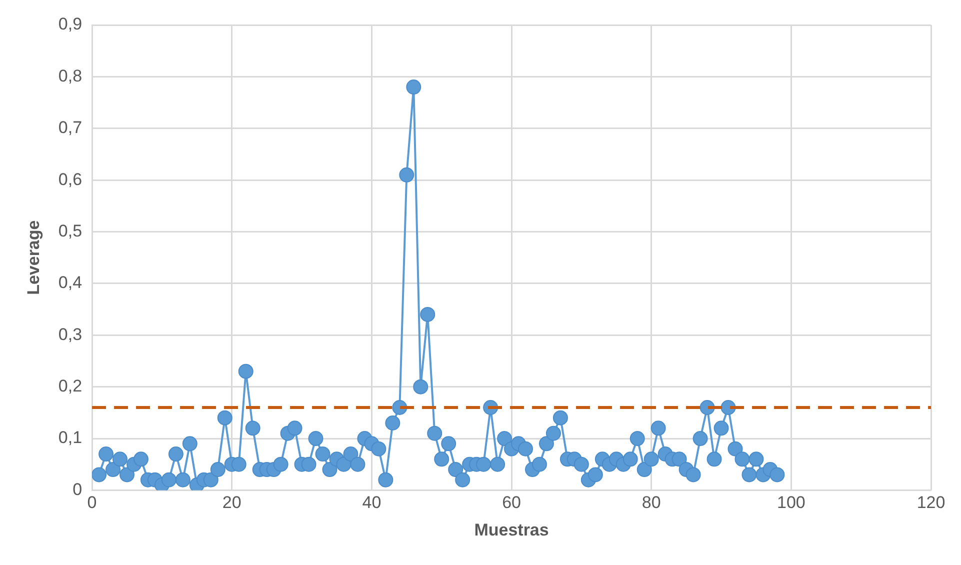 Image resolution: width=961 pixels, height=565 pixels. Describe the element at coordinates (232, 502) in the screenshot. I see `x-tick-label: 20` at that location.